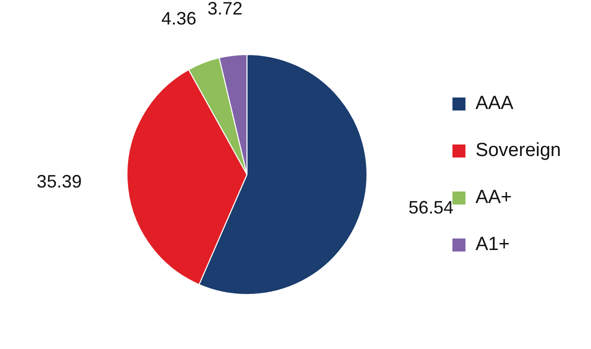 The height and width of the screenshot is (349, 591). Describe the element at coordinates (493, 197) in the screenshot. I see `legend-label: AA+` at that location.